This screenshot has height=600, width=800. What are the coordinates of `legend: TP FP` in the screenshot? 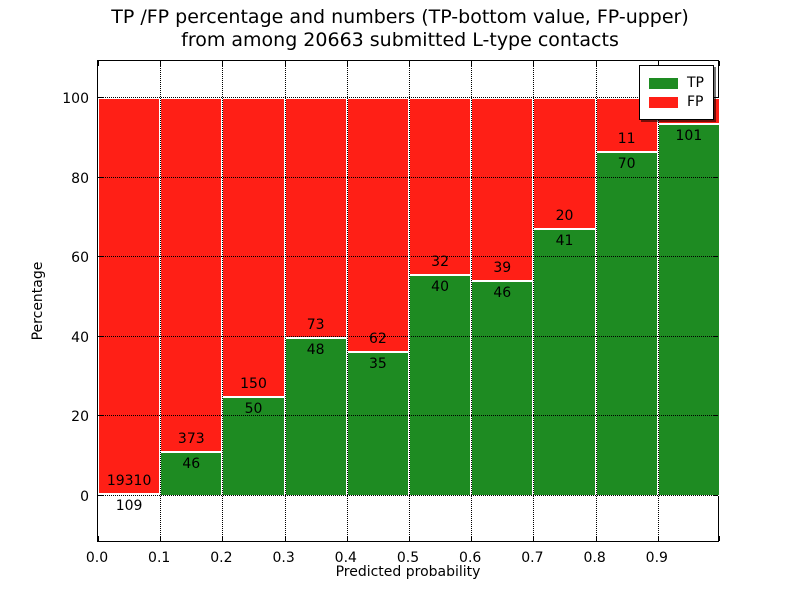 It's located at (676, 92).